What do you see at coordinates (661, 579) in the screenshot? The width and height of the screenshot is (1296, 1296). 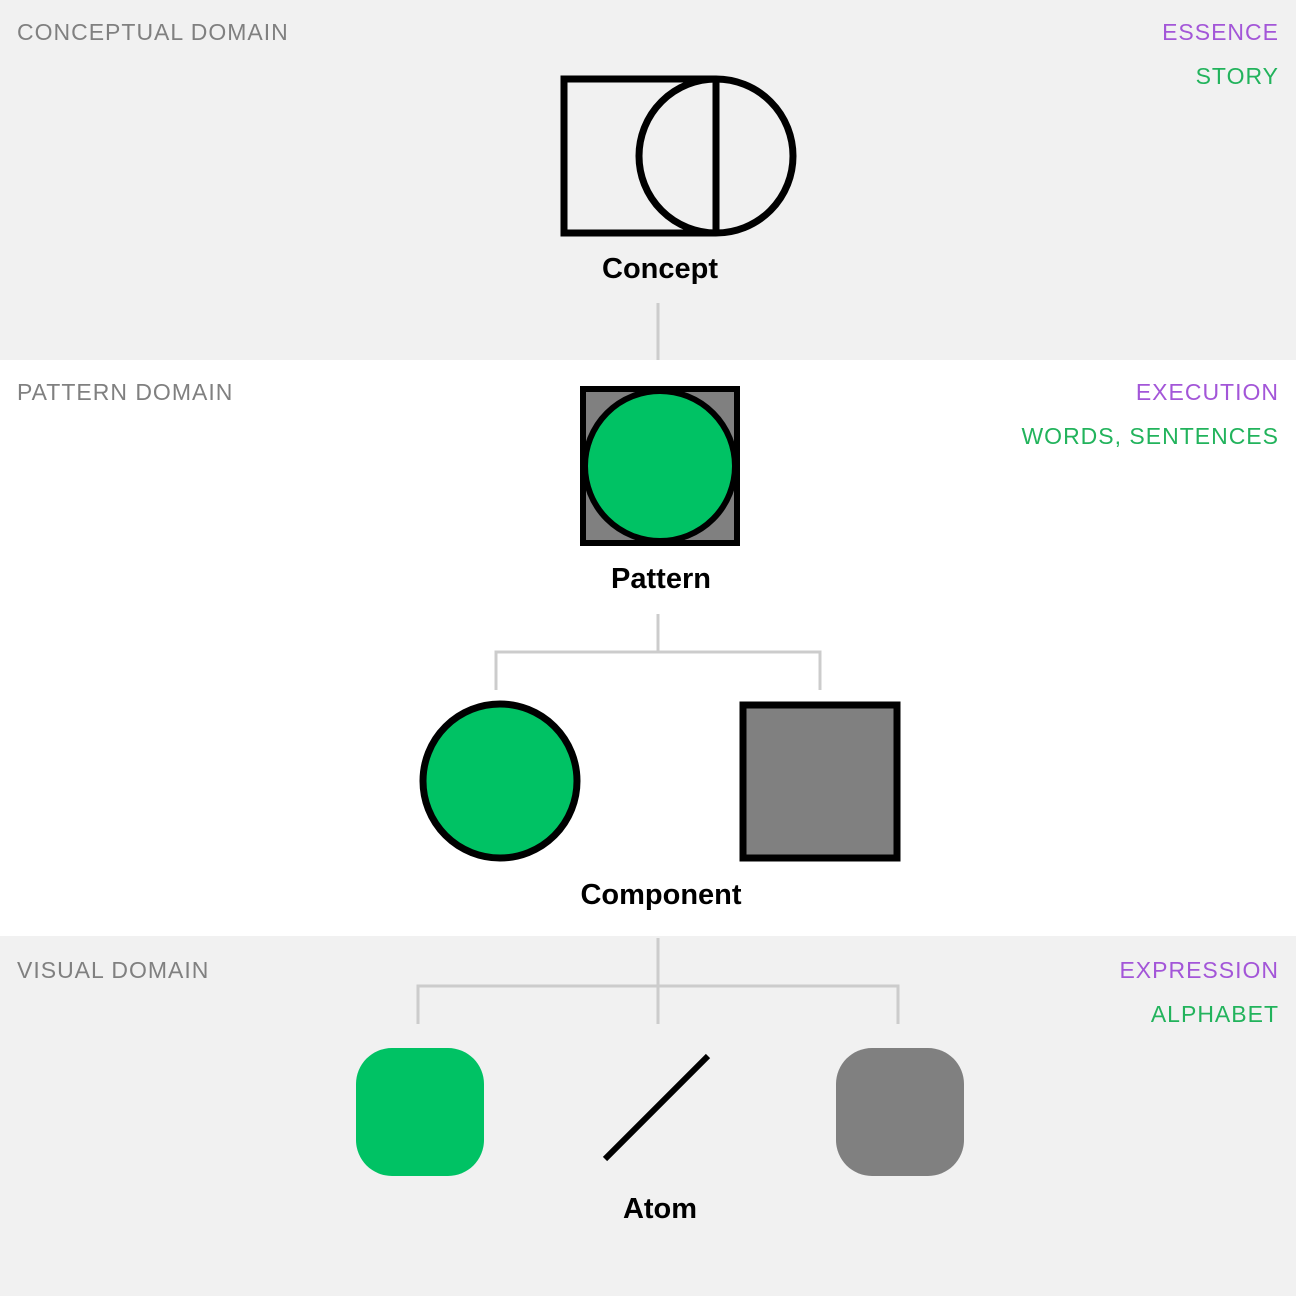 I see `pattern-label: Pattern` at bounding box center [661, 579].